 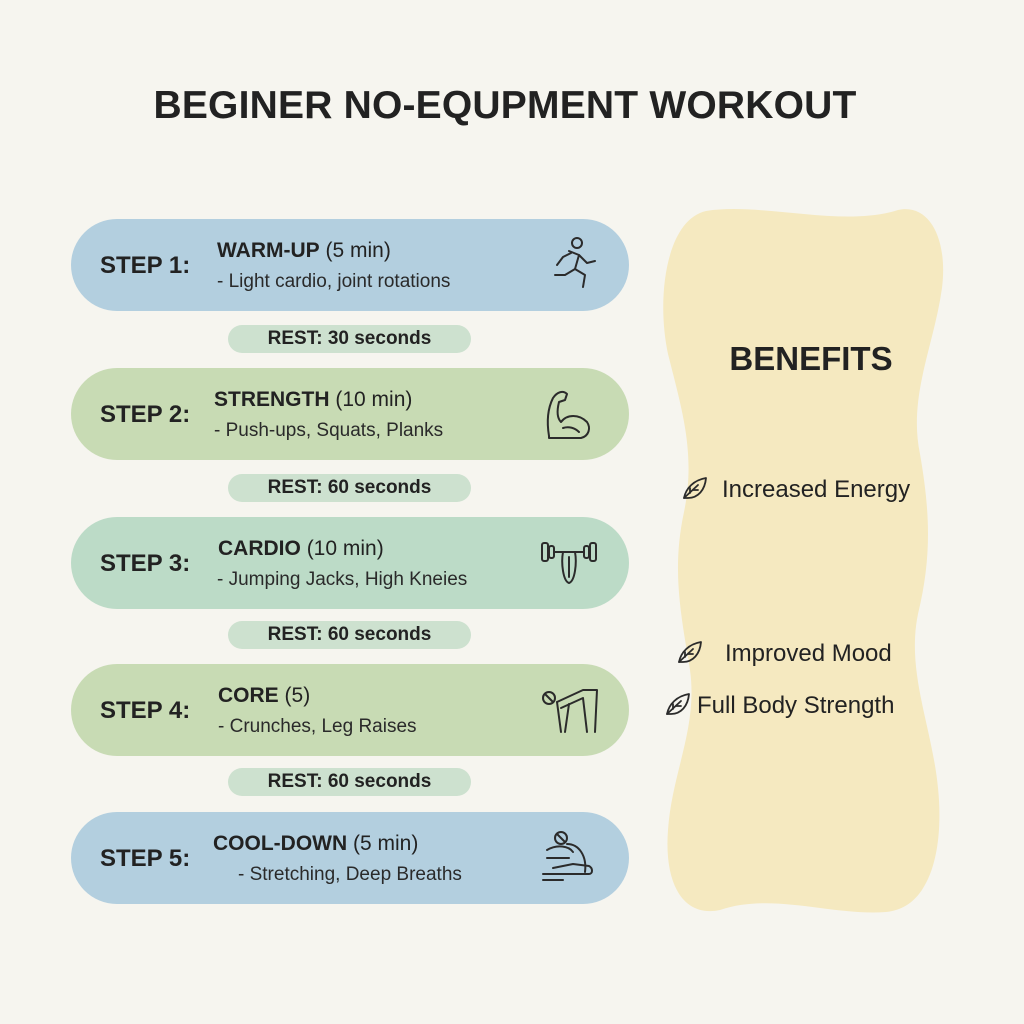 What do you see at coordinates (297, 695) in the screenshot?
I see `step-duration: (5)` at bounding box center [297, 695].